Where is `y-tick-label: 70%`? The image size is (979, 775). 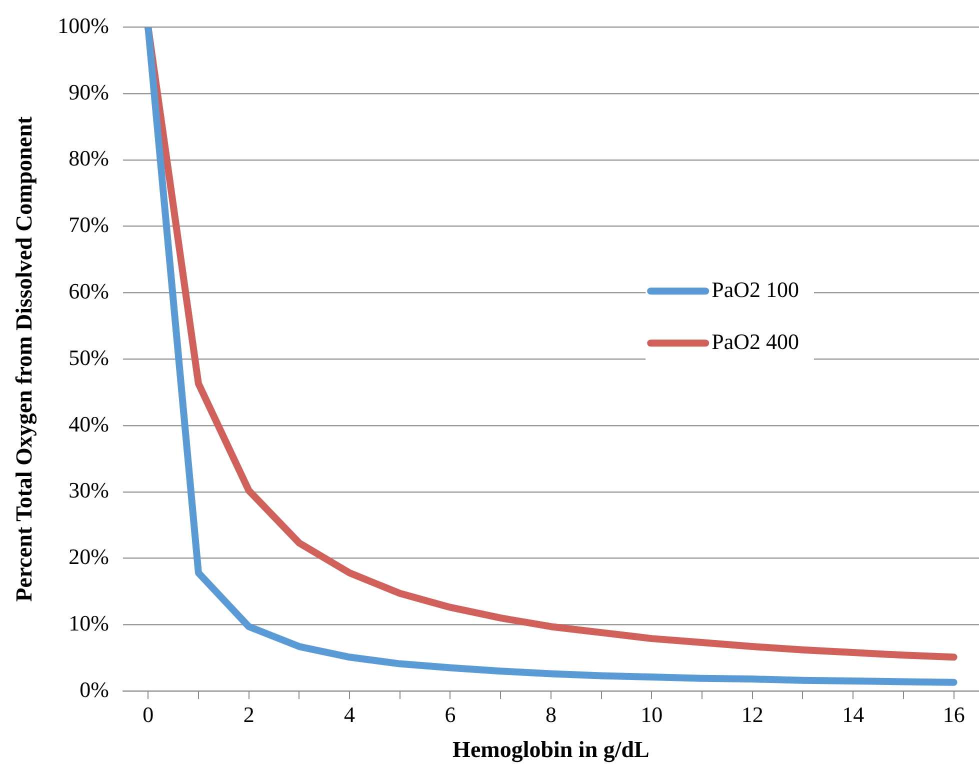
y-tick-label: 70% is located at coordinates (88, 225).